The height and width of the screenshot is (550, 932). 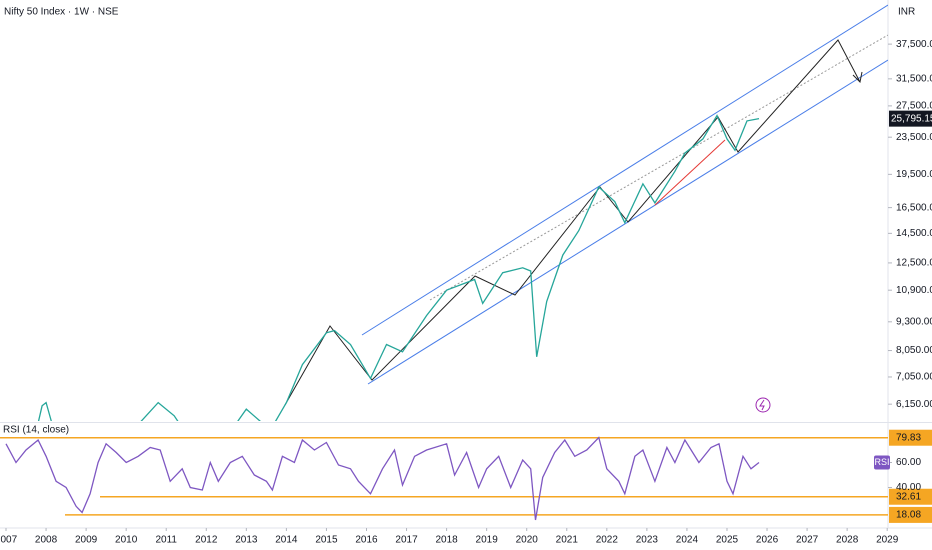 I want to click on x-tick-label: 2023, so click(x=647, y=540).